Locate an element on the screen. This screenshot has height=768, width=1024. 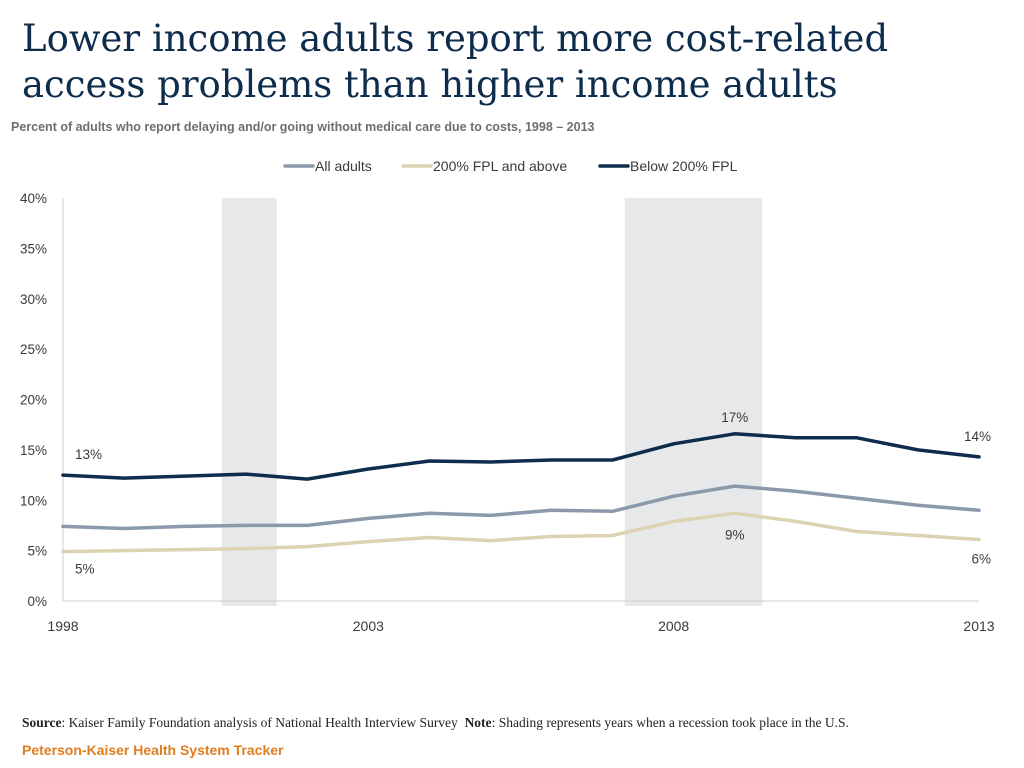
series-lines is located at coordinates (521, 493).